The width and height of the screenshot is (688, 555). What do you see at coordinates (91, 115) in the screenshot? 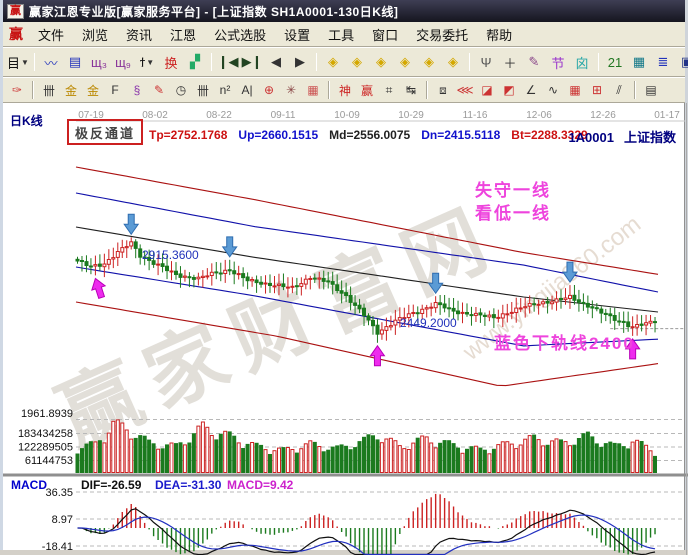
I see `date-tick: 07-19` at bounding box center [91, 115].